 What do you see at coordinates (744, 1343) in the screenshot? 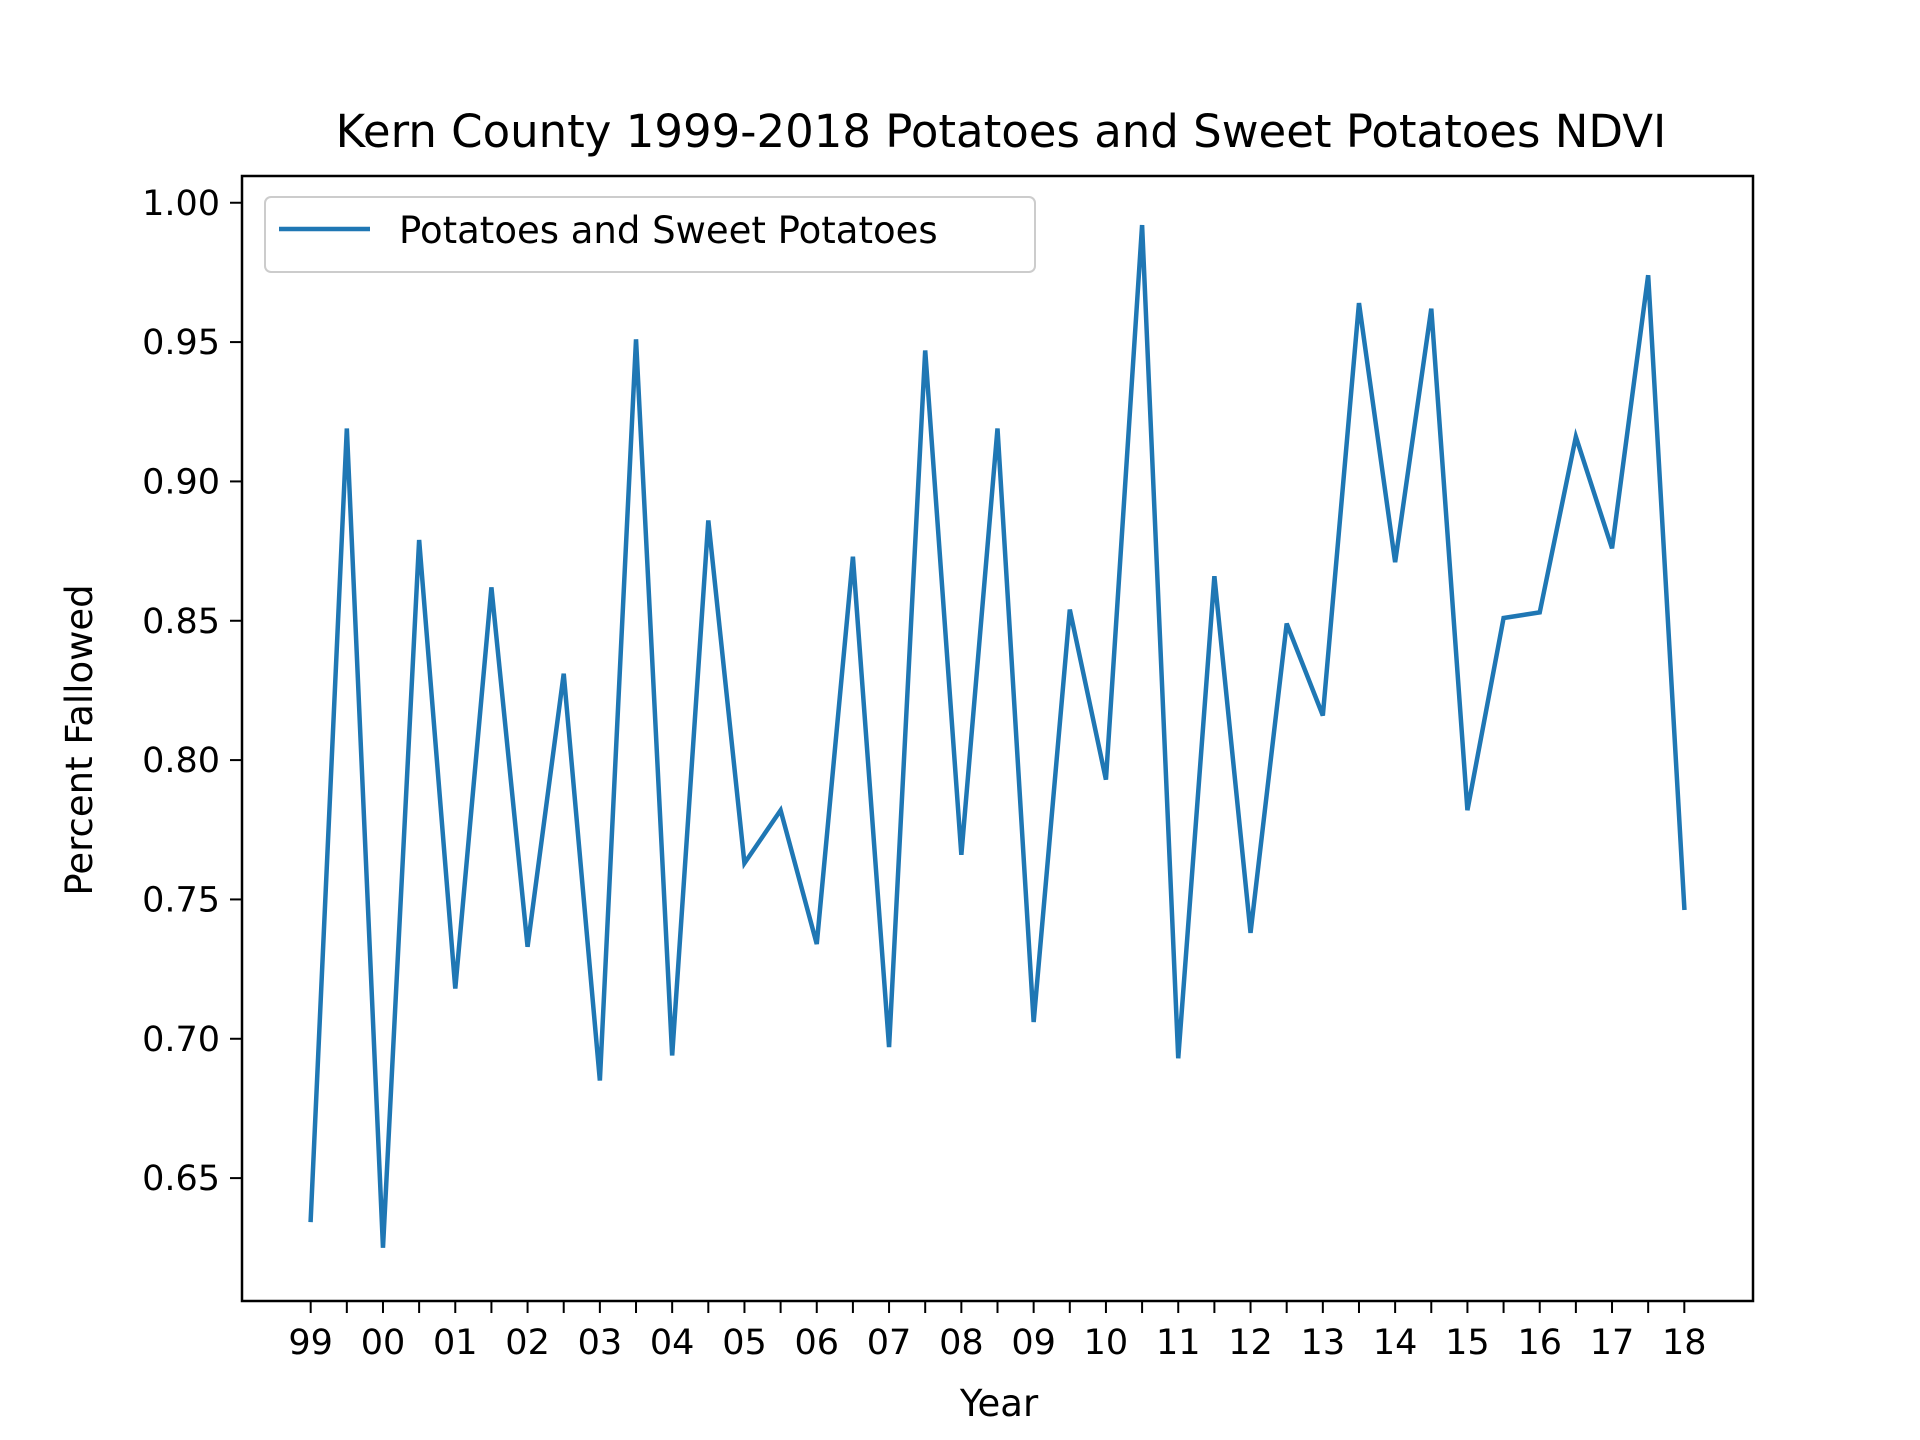
I see `x-tick-label: 05` at bounding box center [744, 1343].